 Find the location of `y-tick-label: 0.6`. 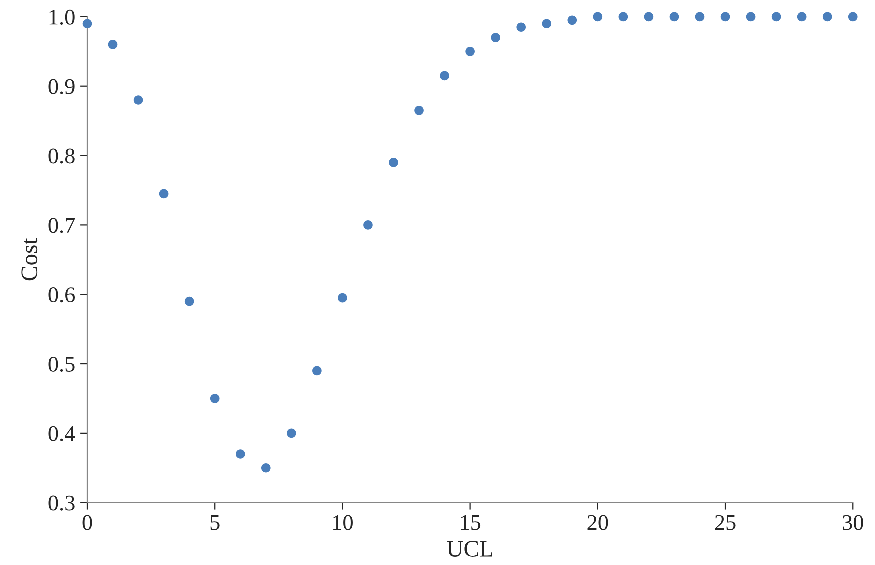

y-tick-label: 0.6 is located at coordinates (62, 295).